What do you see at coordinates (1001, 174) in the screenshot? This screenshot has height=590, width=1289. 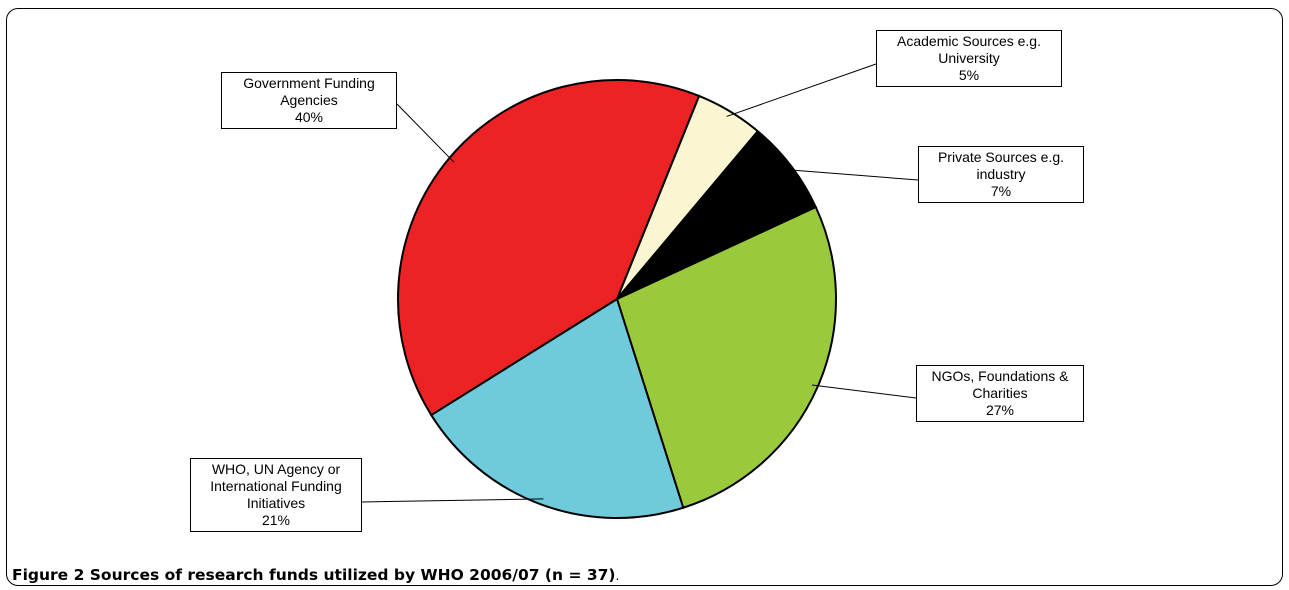 I see `label-private: Private Sources e.g. industry 7%` at bounding box center [1001, 174].